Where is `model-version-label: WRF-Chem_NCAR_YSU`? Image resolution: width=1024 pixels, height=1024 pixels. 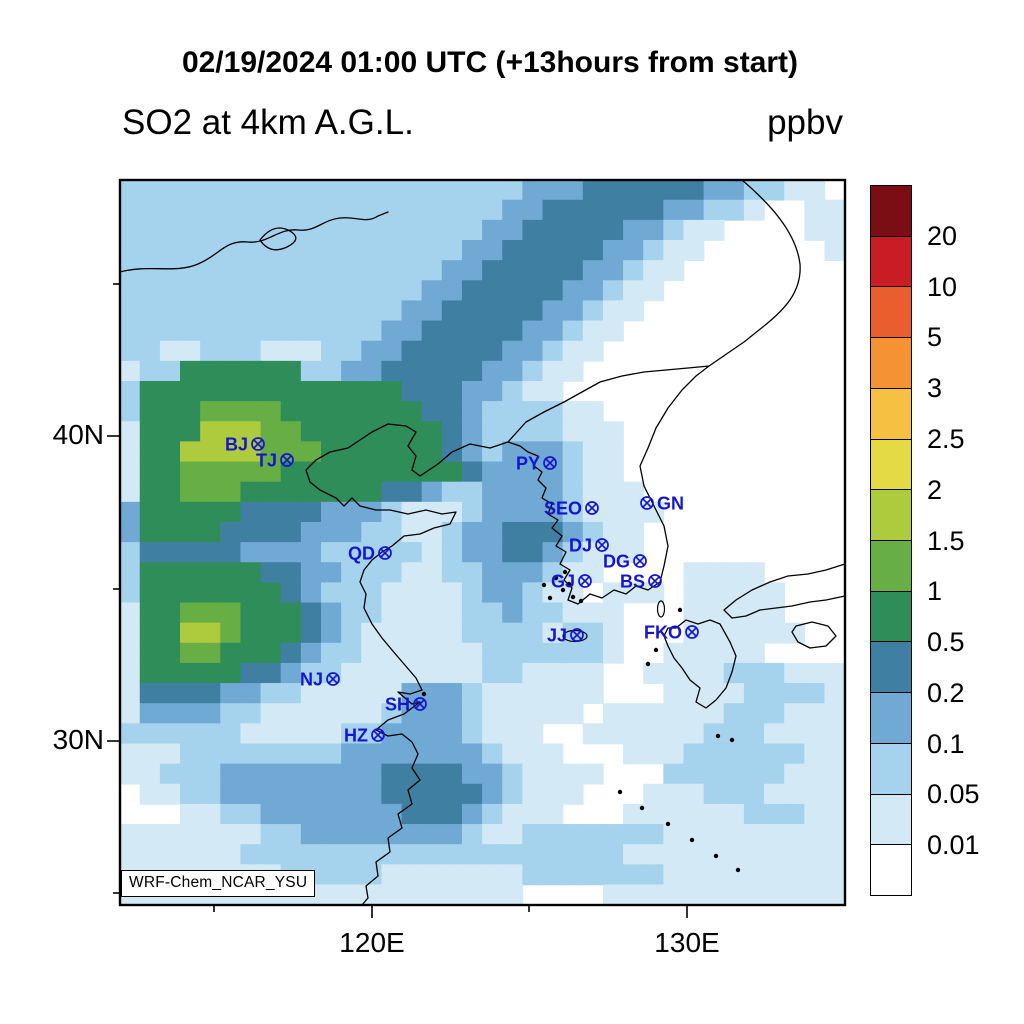
model-version-label: WRF-Chem_NCAR_YSU is located at coordinates (218, 883).